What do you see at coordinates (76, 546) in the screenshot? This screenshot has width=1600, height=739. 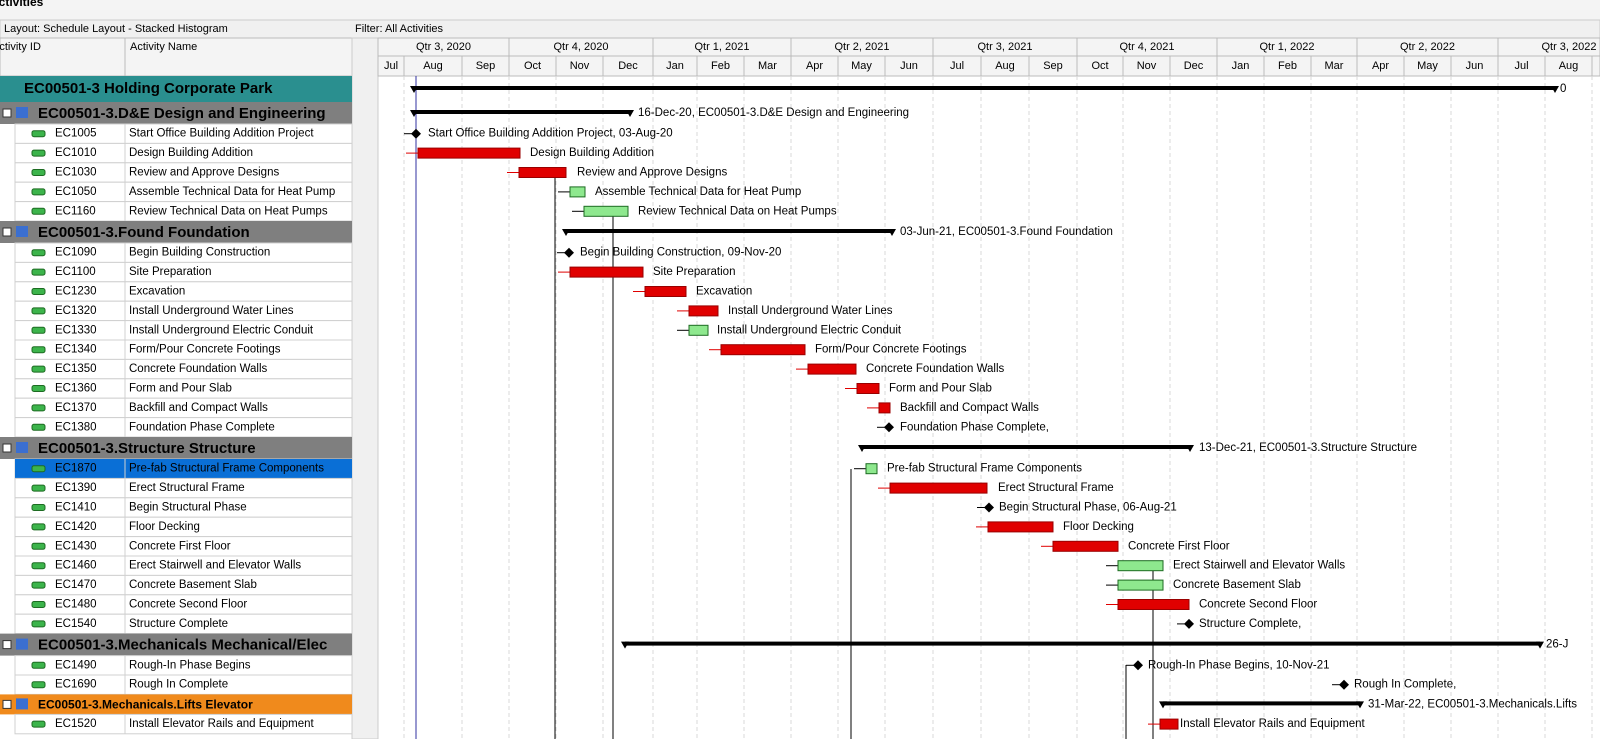 I see `activity-id: EC1430` at bounding box center [76, 546].